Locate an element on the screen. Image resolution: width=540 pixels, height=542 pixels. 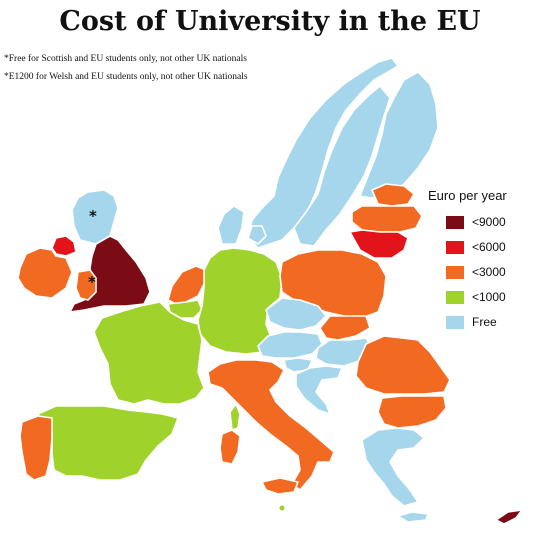
region-corsica is located at coordinates (235, 417).